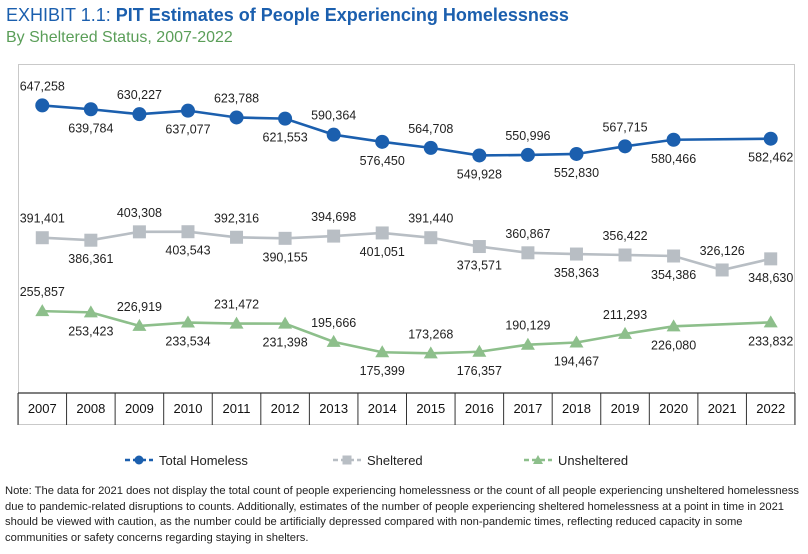  I want to click on data-label: 391,401, so click(42, 219).